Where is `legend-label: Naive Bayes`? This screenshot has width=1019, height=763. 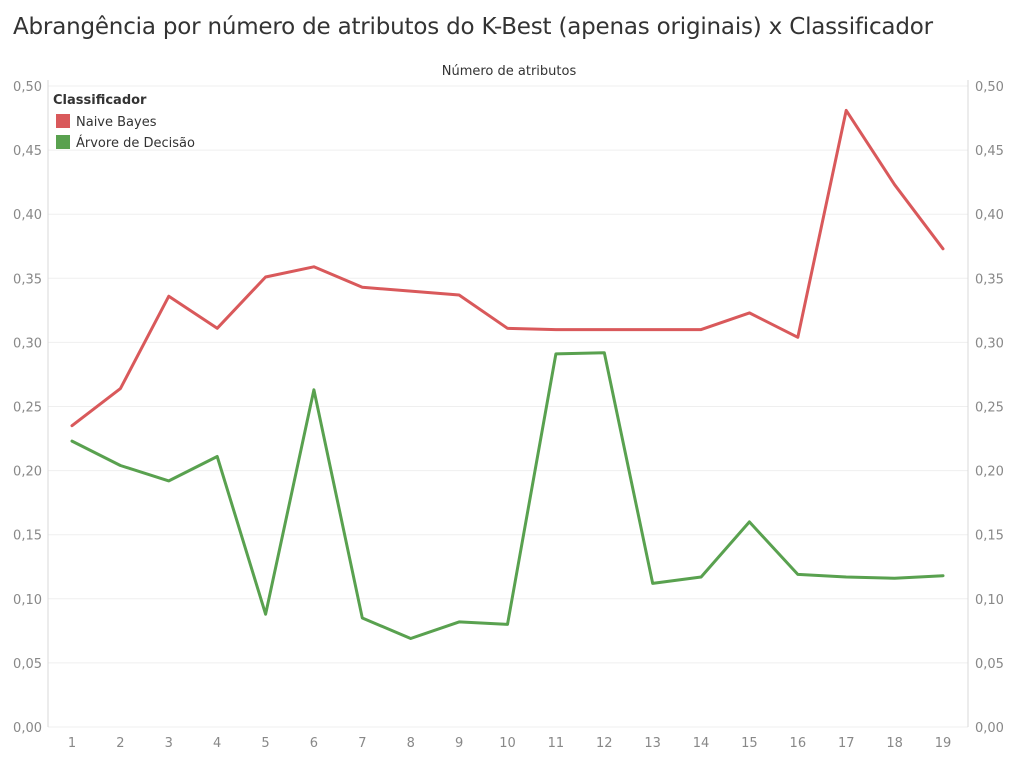 legend-label: Naive Bayes is located at coordinates (116, 122).